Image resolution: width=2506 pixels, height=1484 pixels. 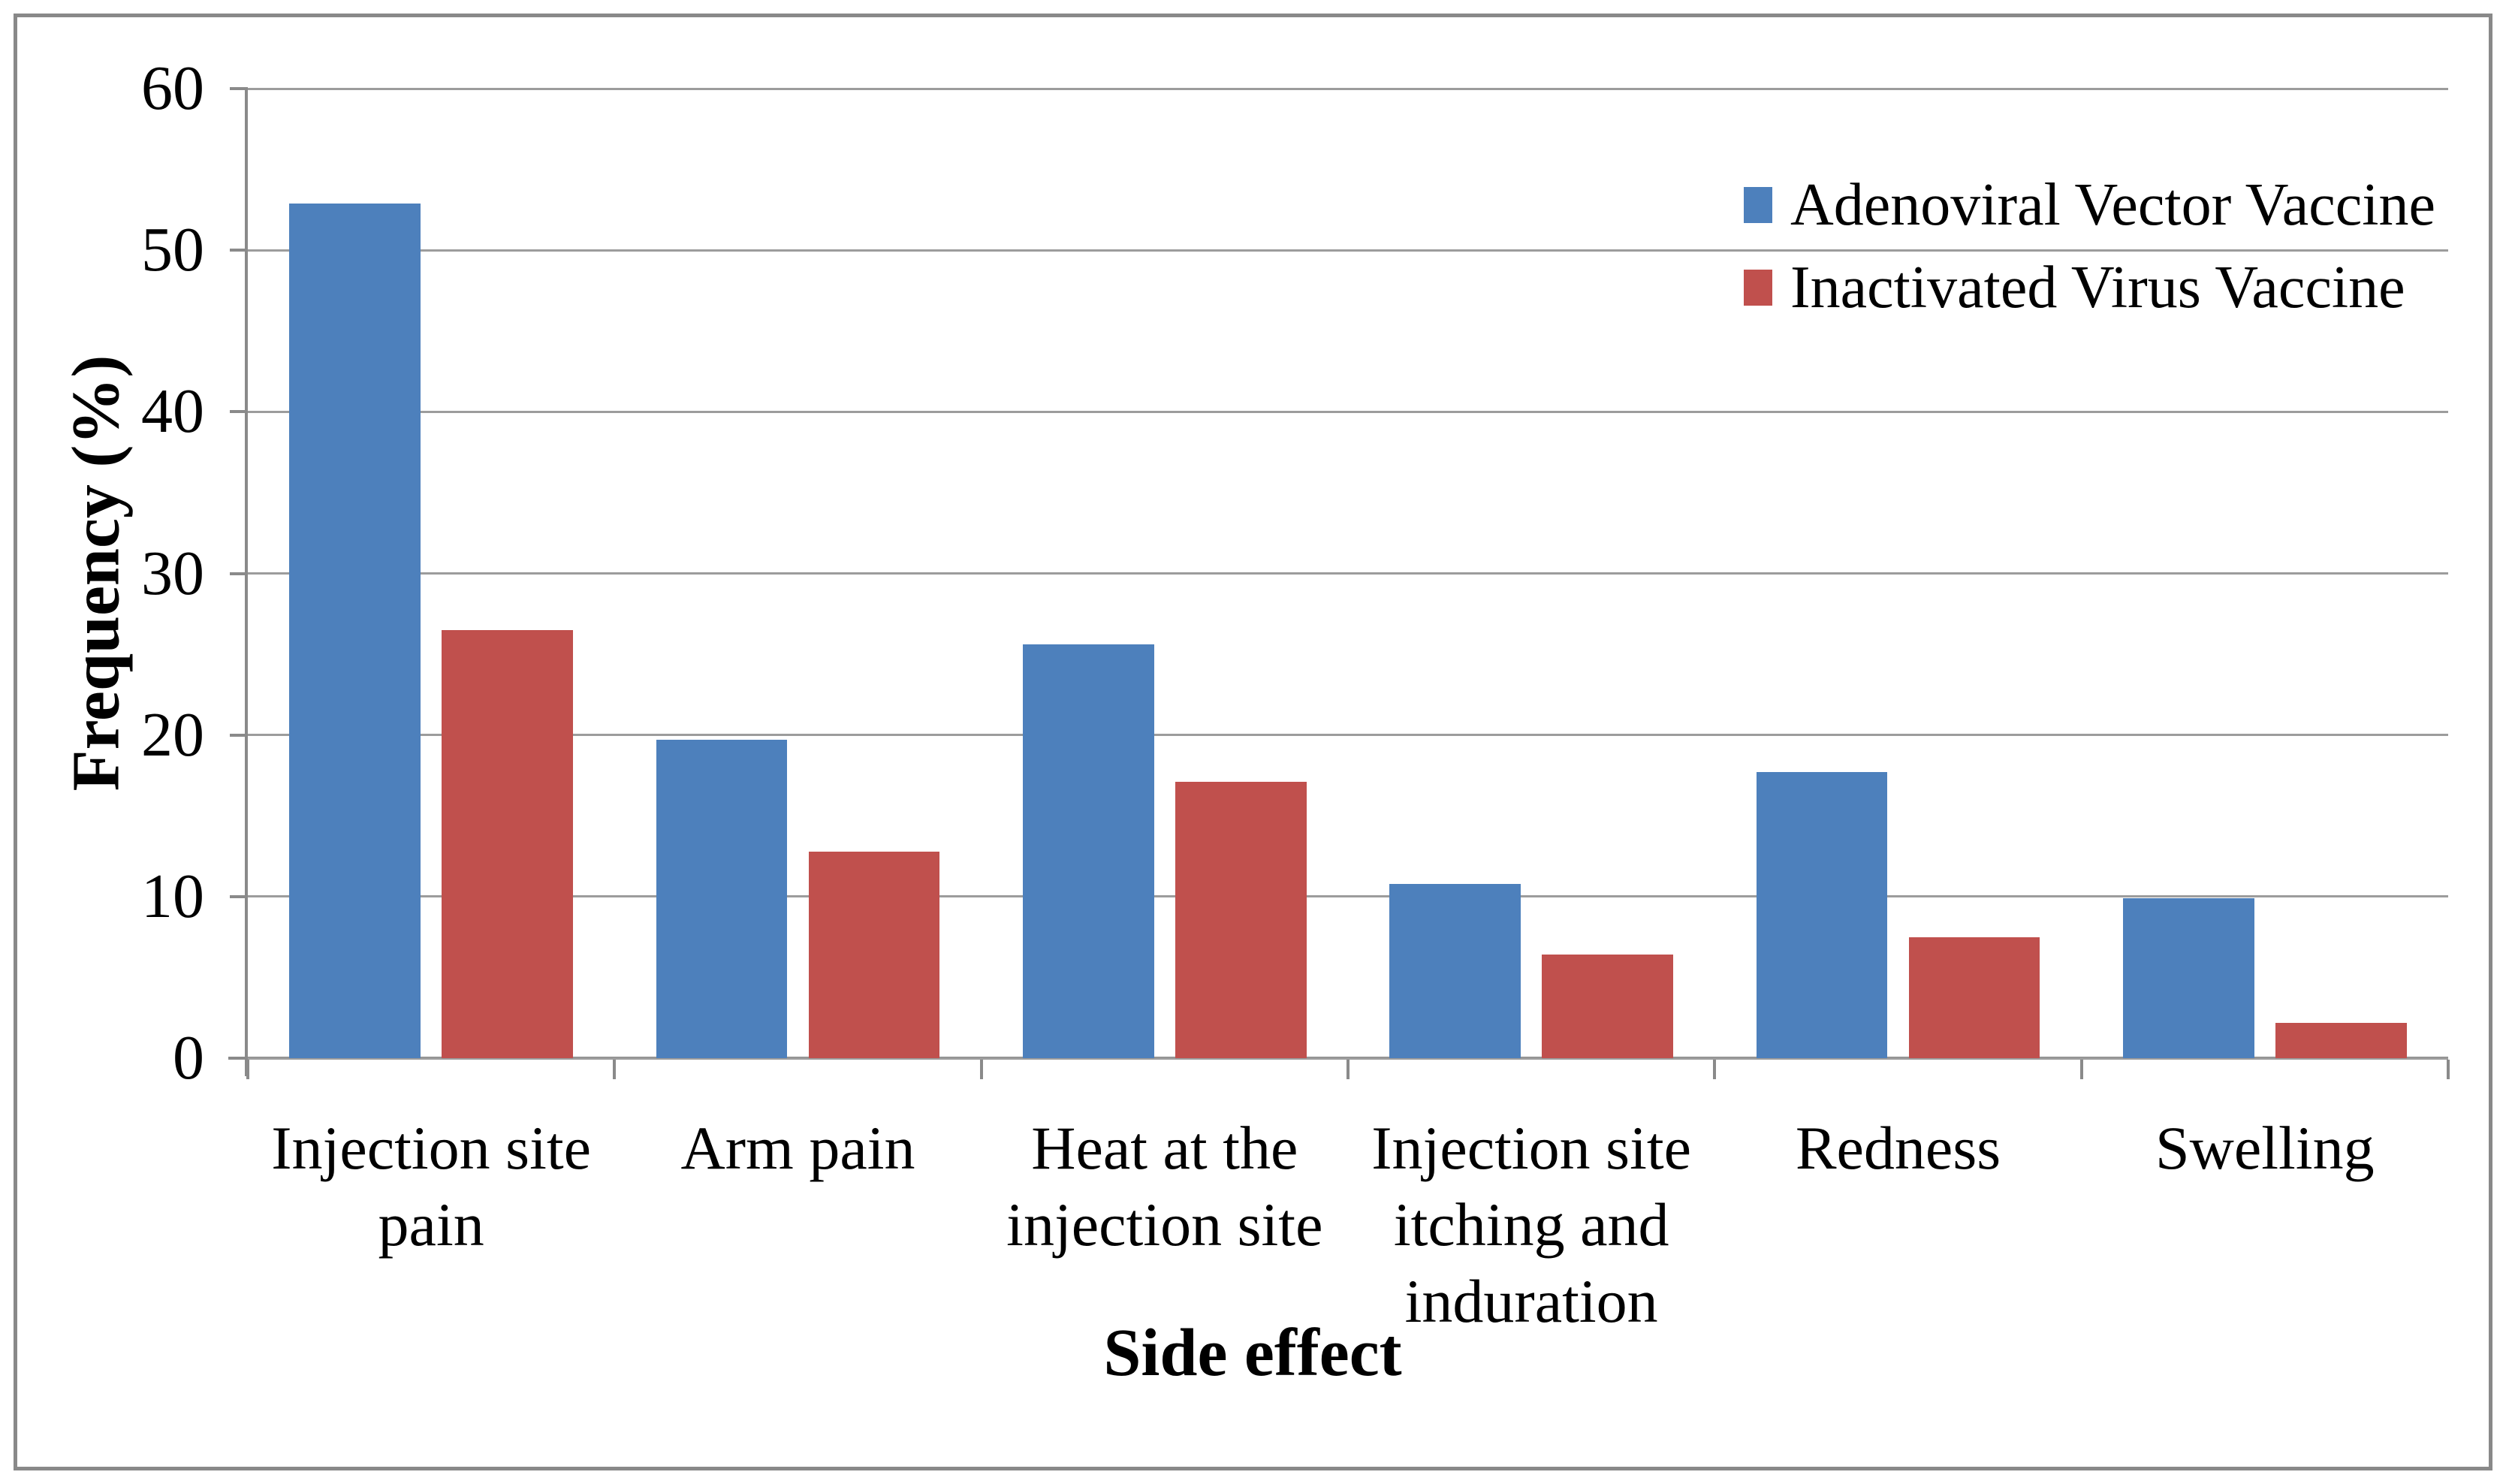 I want to click on category-label-line: Arm pain, so click(x=797, y=1148).